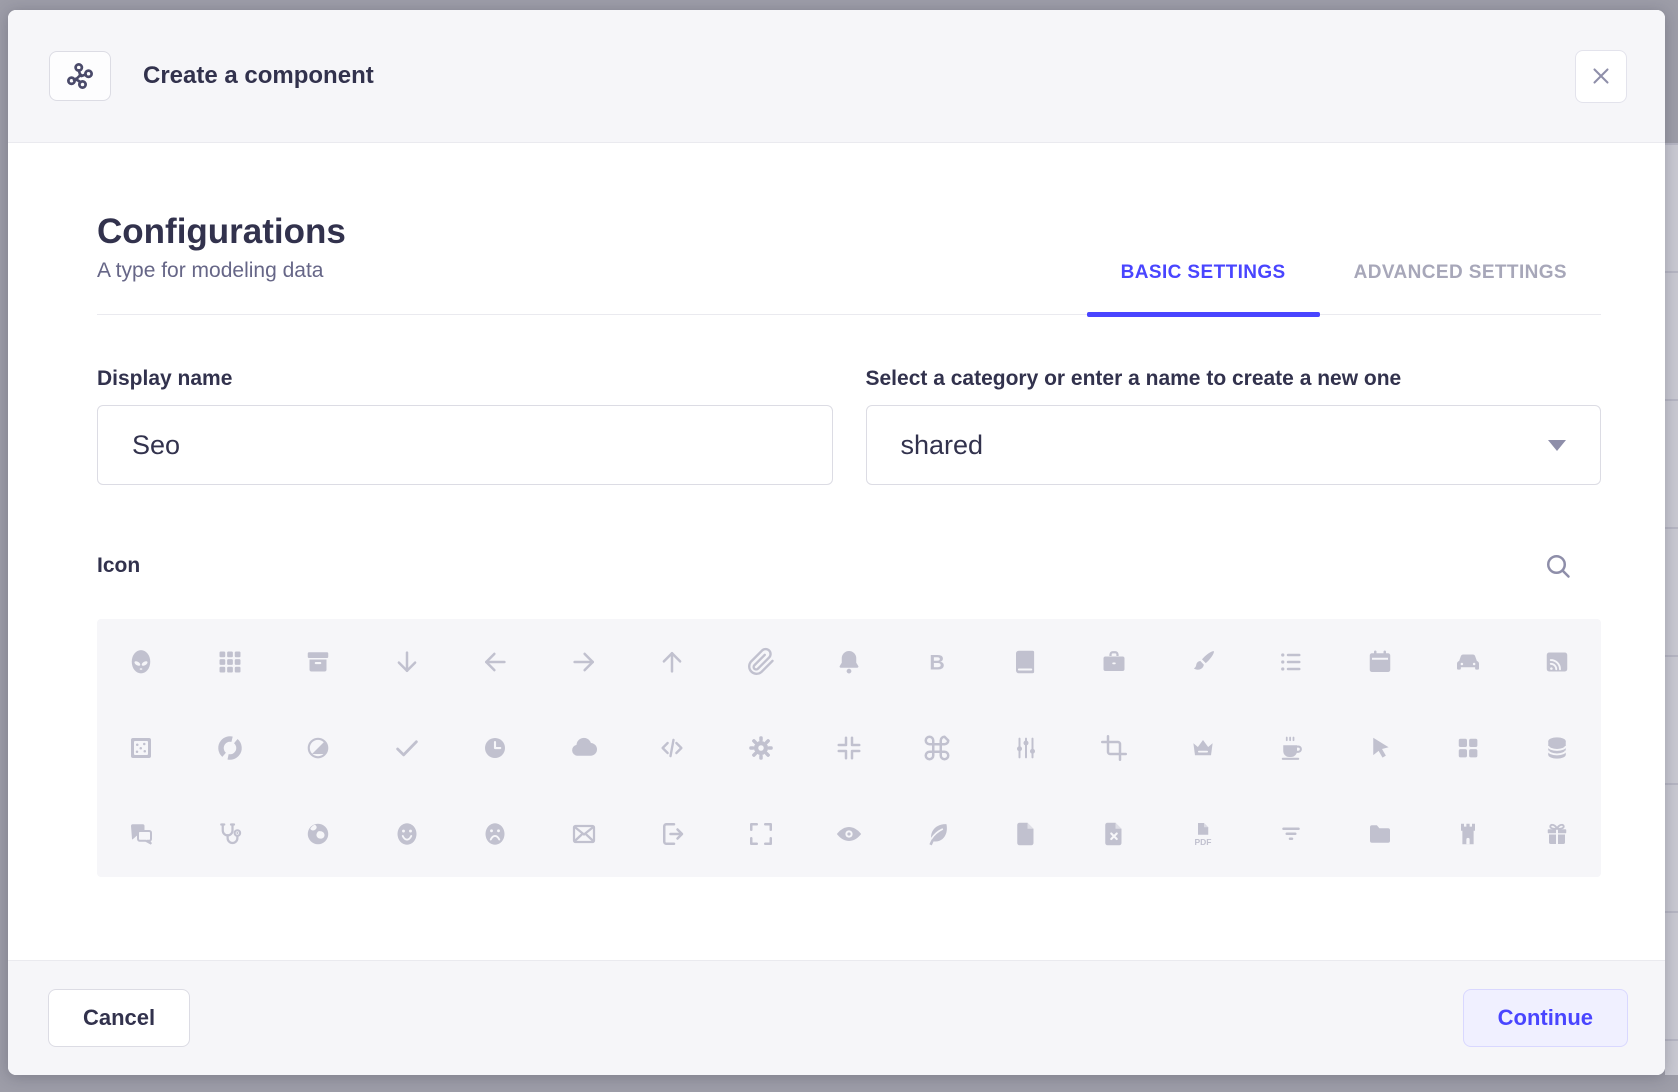 The image size is (1678, 1092). I want to click on bold-icon: B, so click(937, 662).